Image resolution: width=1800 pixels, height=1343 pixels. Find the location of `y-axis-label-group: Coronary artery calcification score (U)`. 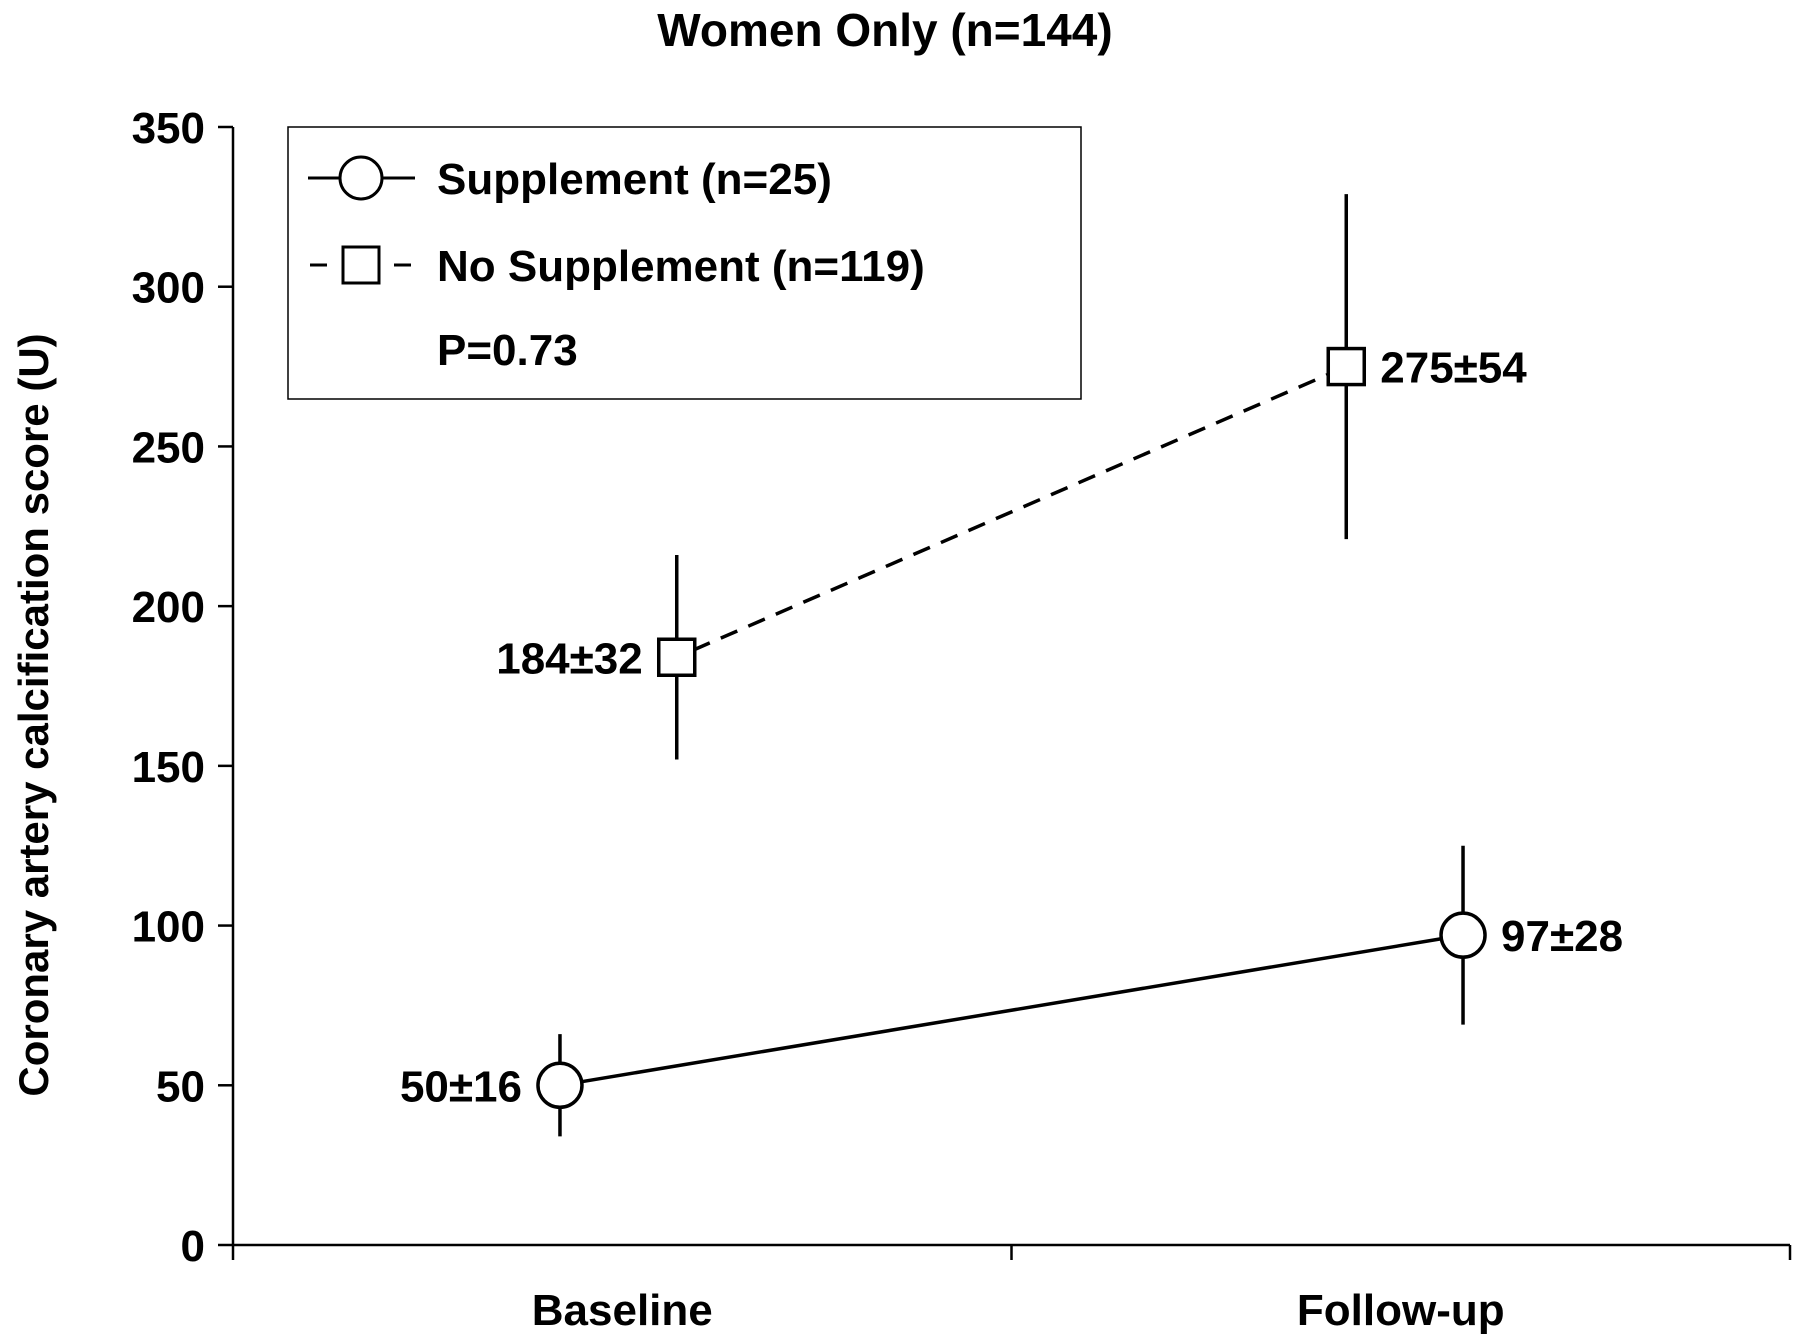

y-axis-label-group: Coronary artery calcification score (U) is located at coordinates (33, 714).